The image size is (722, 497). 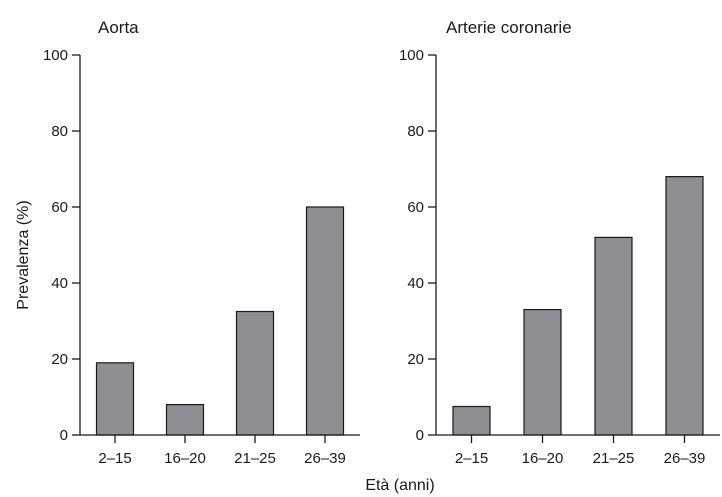 I want to click on chart-title: Arterie coronarie, so click(x=509, y=27).